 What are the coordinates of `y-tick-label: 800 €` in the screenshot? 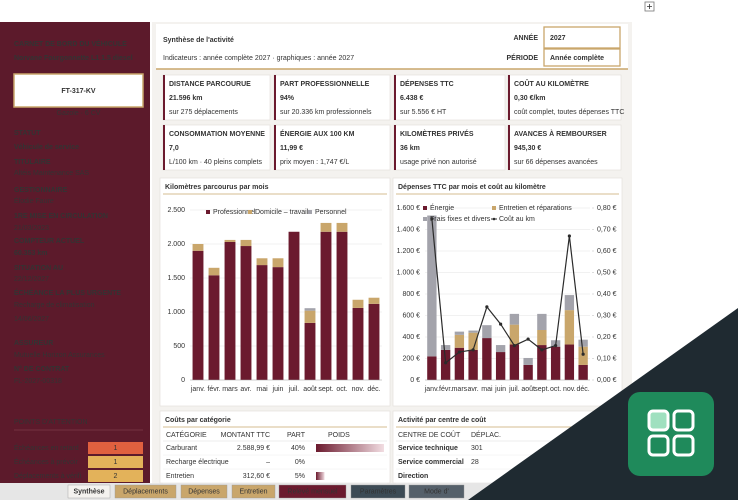 It's located at (411, 294).